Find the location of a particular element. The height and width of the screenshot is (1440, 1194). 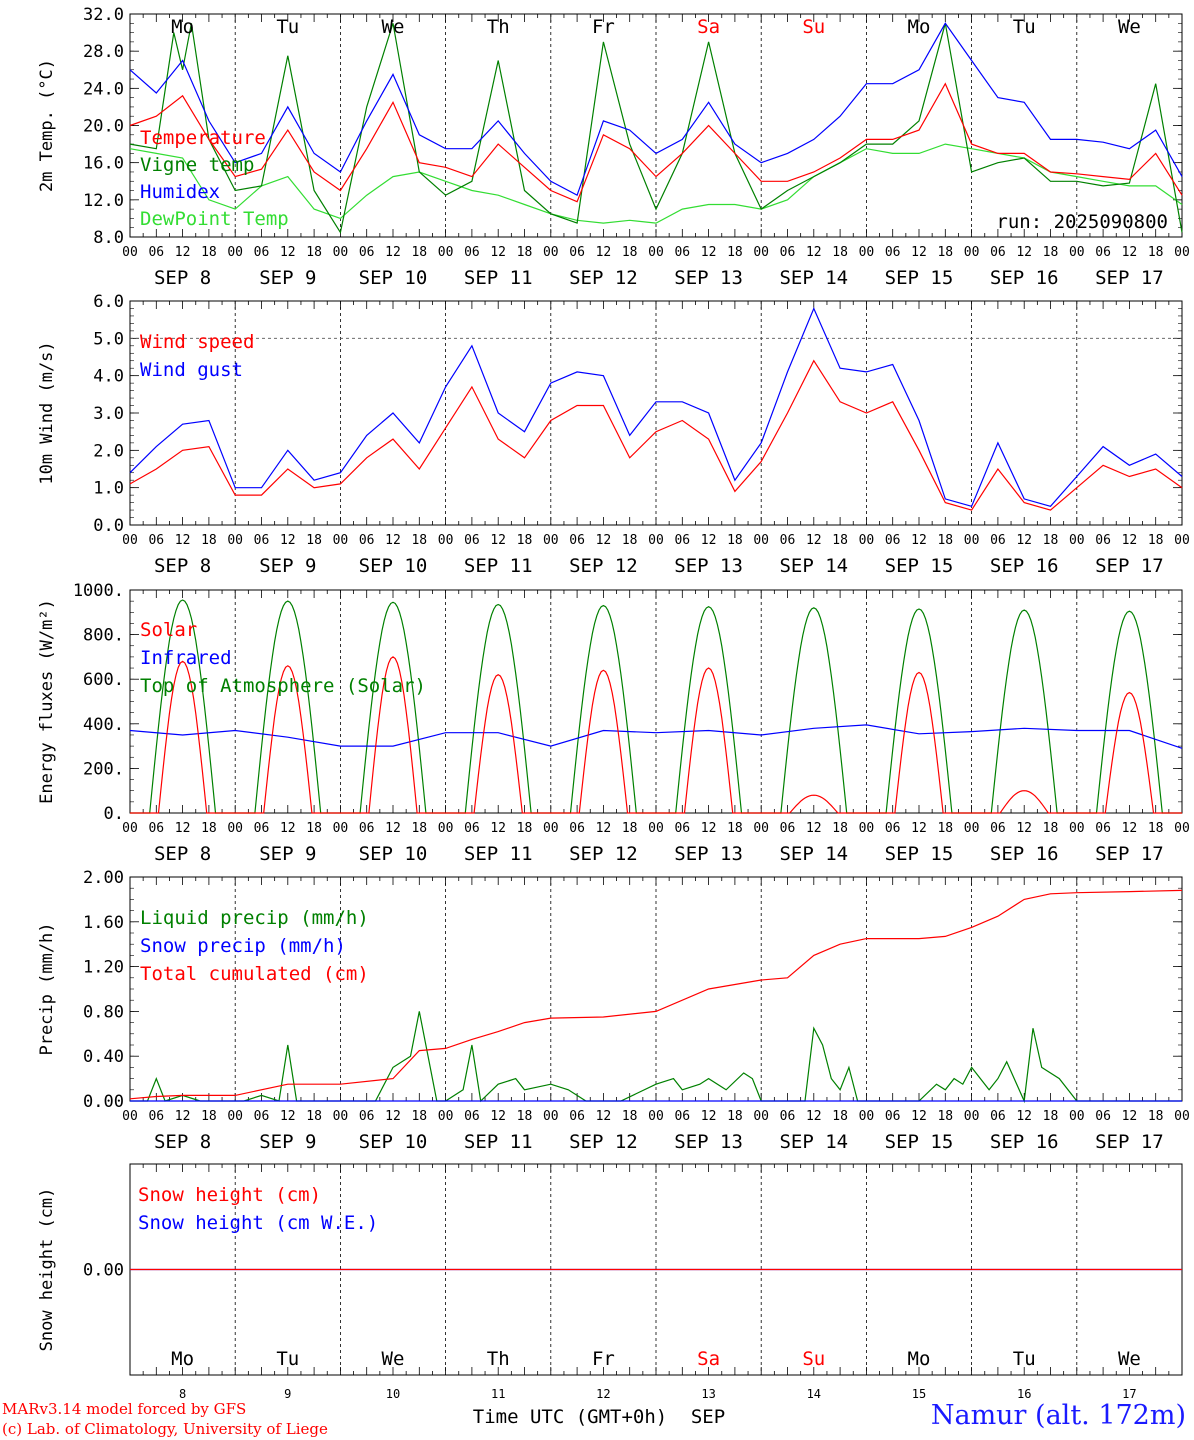

y-tick-label: 0.0 is located at coordinates (108, 526).